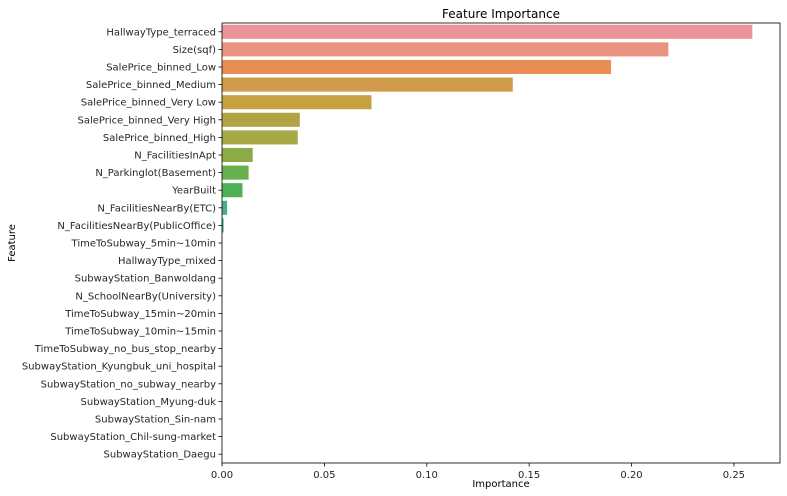  What do you see at coordinates (500, 484) in the screenshot?
I see `x-axis-label: Importance` at bounding box center [500, 484].